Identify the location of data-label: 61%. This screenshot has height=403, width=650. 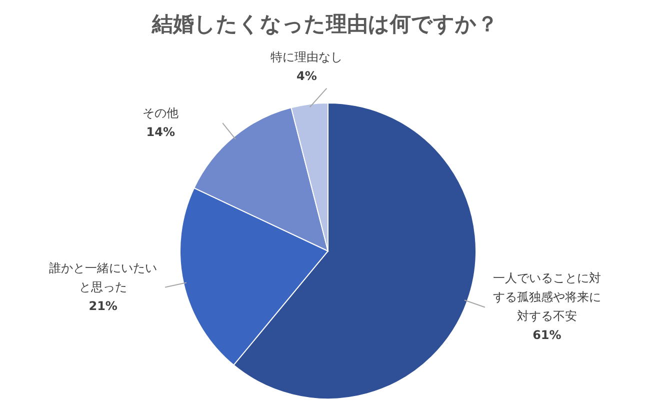
(547, 335).